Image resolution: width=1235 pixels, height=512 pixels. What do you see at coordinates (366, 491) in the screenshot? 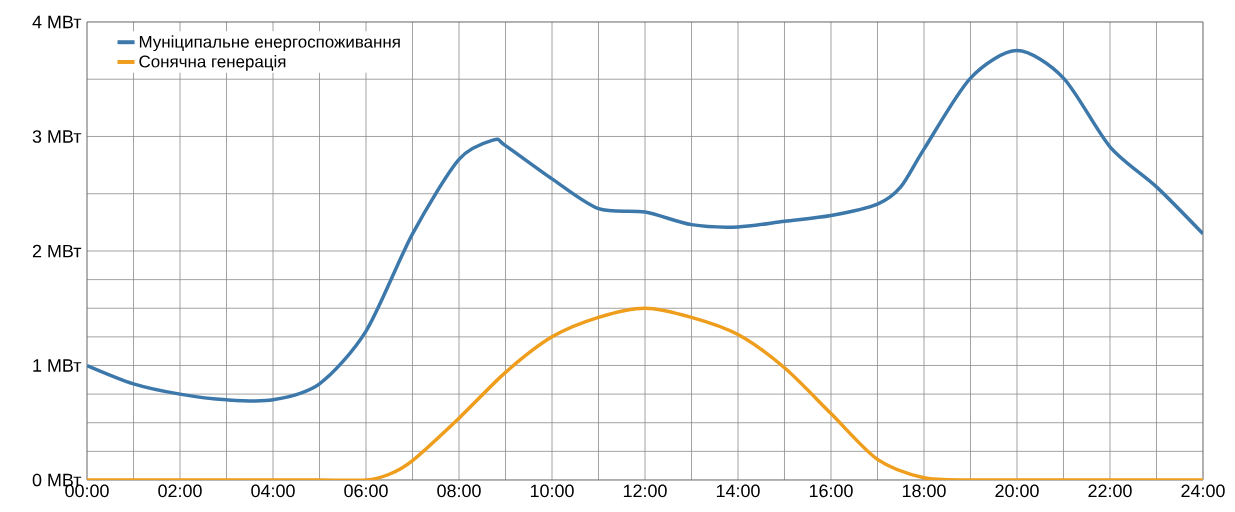
I see `x-tick-label: 06:00` at bounding box center [366, 491].